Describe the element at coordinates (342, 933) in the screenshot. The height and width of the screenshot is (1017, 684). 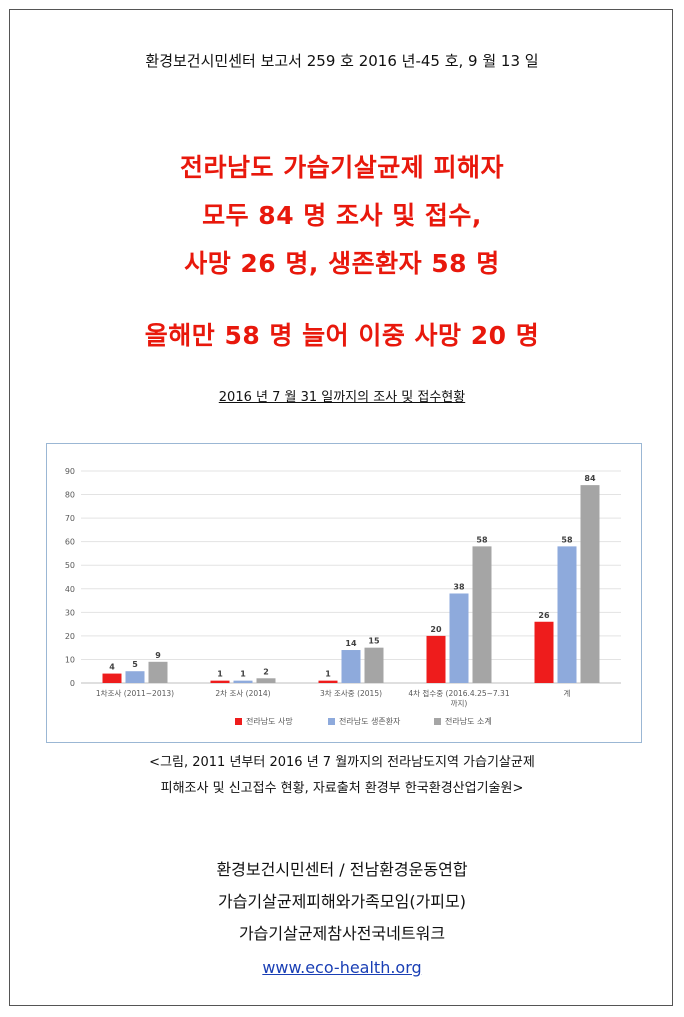
I see `footer-org-3: 가습기살균제참사전국네트워크` at that location.